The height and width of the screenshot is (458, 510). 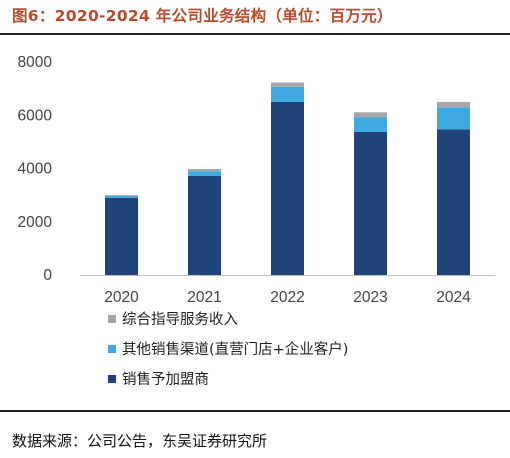 I want to click on y-tick-label: 2000, so click(x=35, y=222).